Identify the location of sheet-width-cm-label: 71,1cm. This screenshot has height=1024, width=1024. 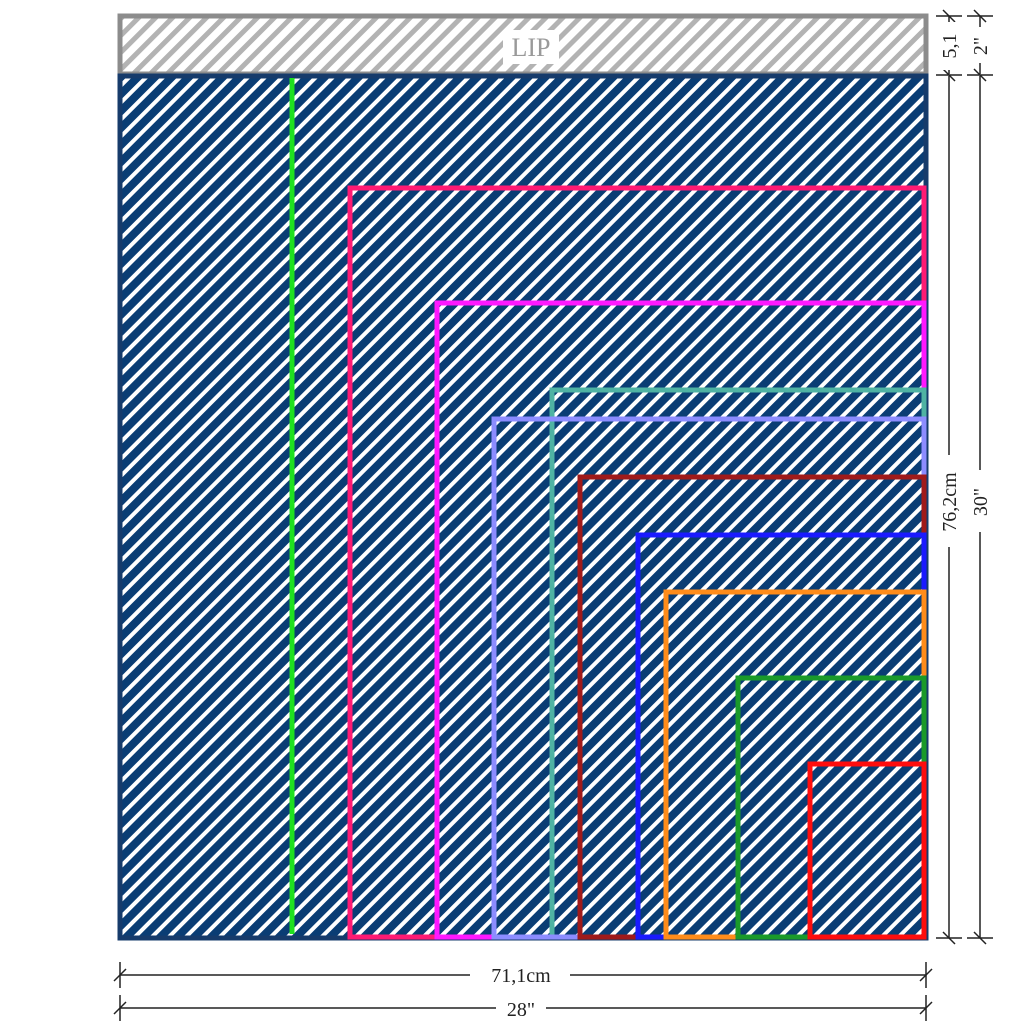
(521, 976).